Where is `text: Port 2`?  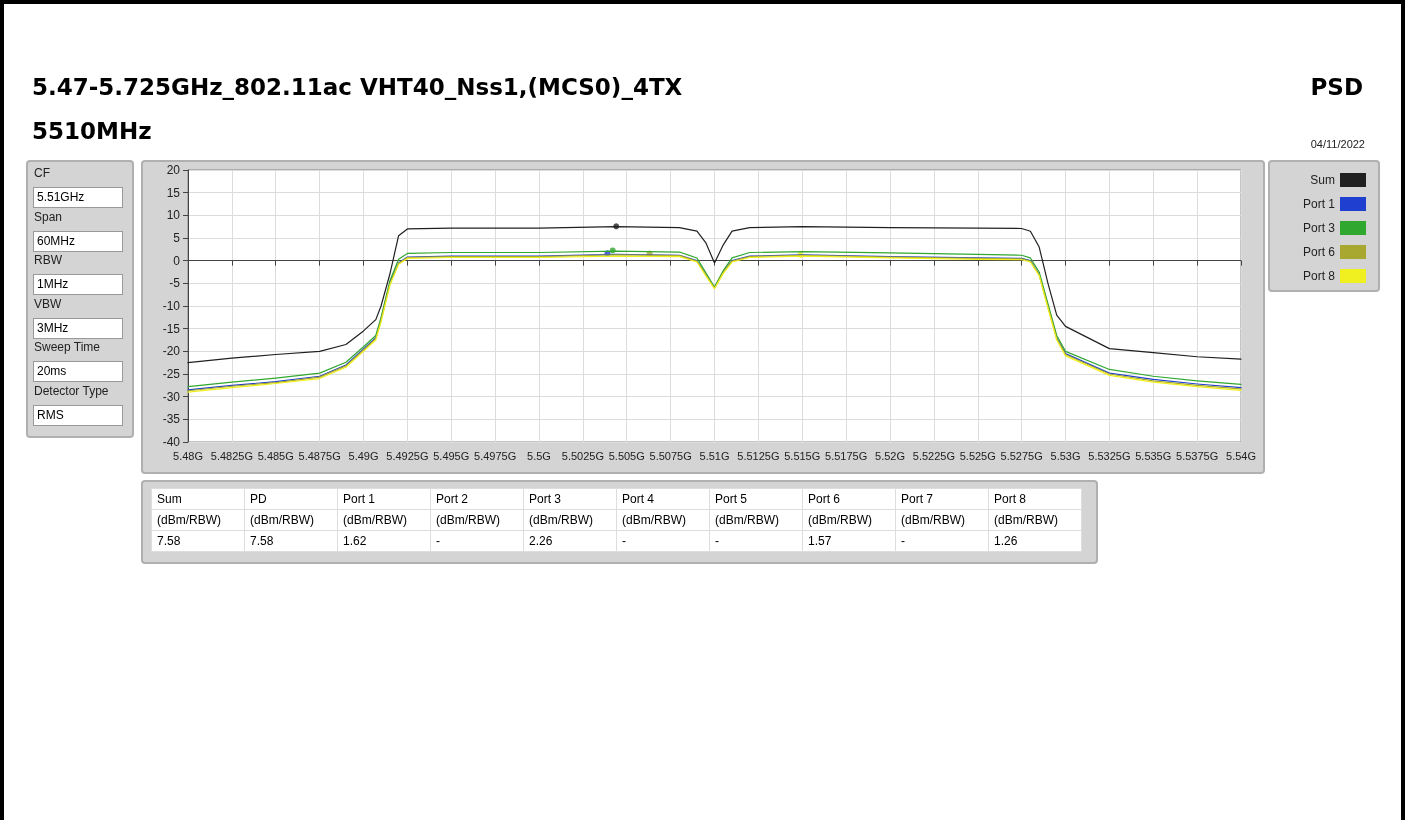
text: Port 2 is located at coordinates (477, 499).